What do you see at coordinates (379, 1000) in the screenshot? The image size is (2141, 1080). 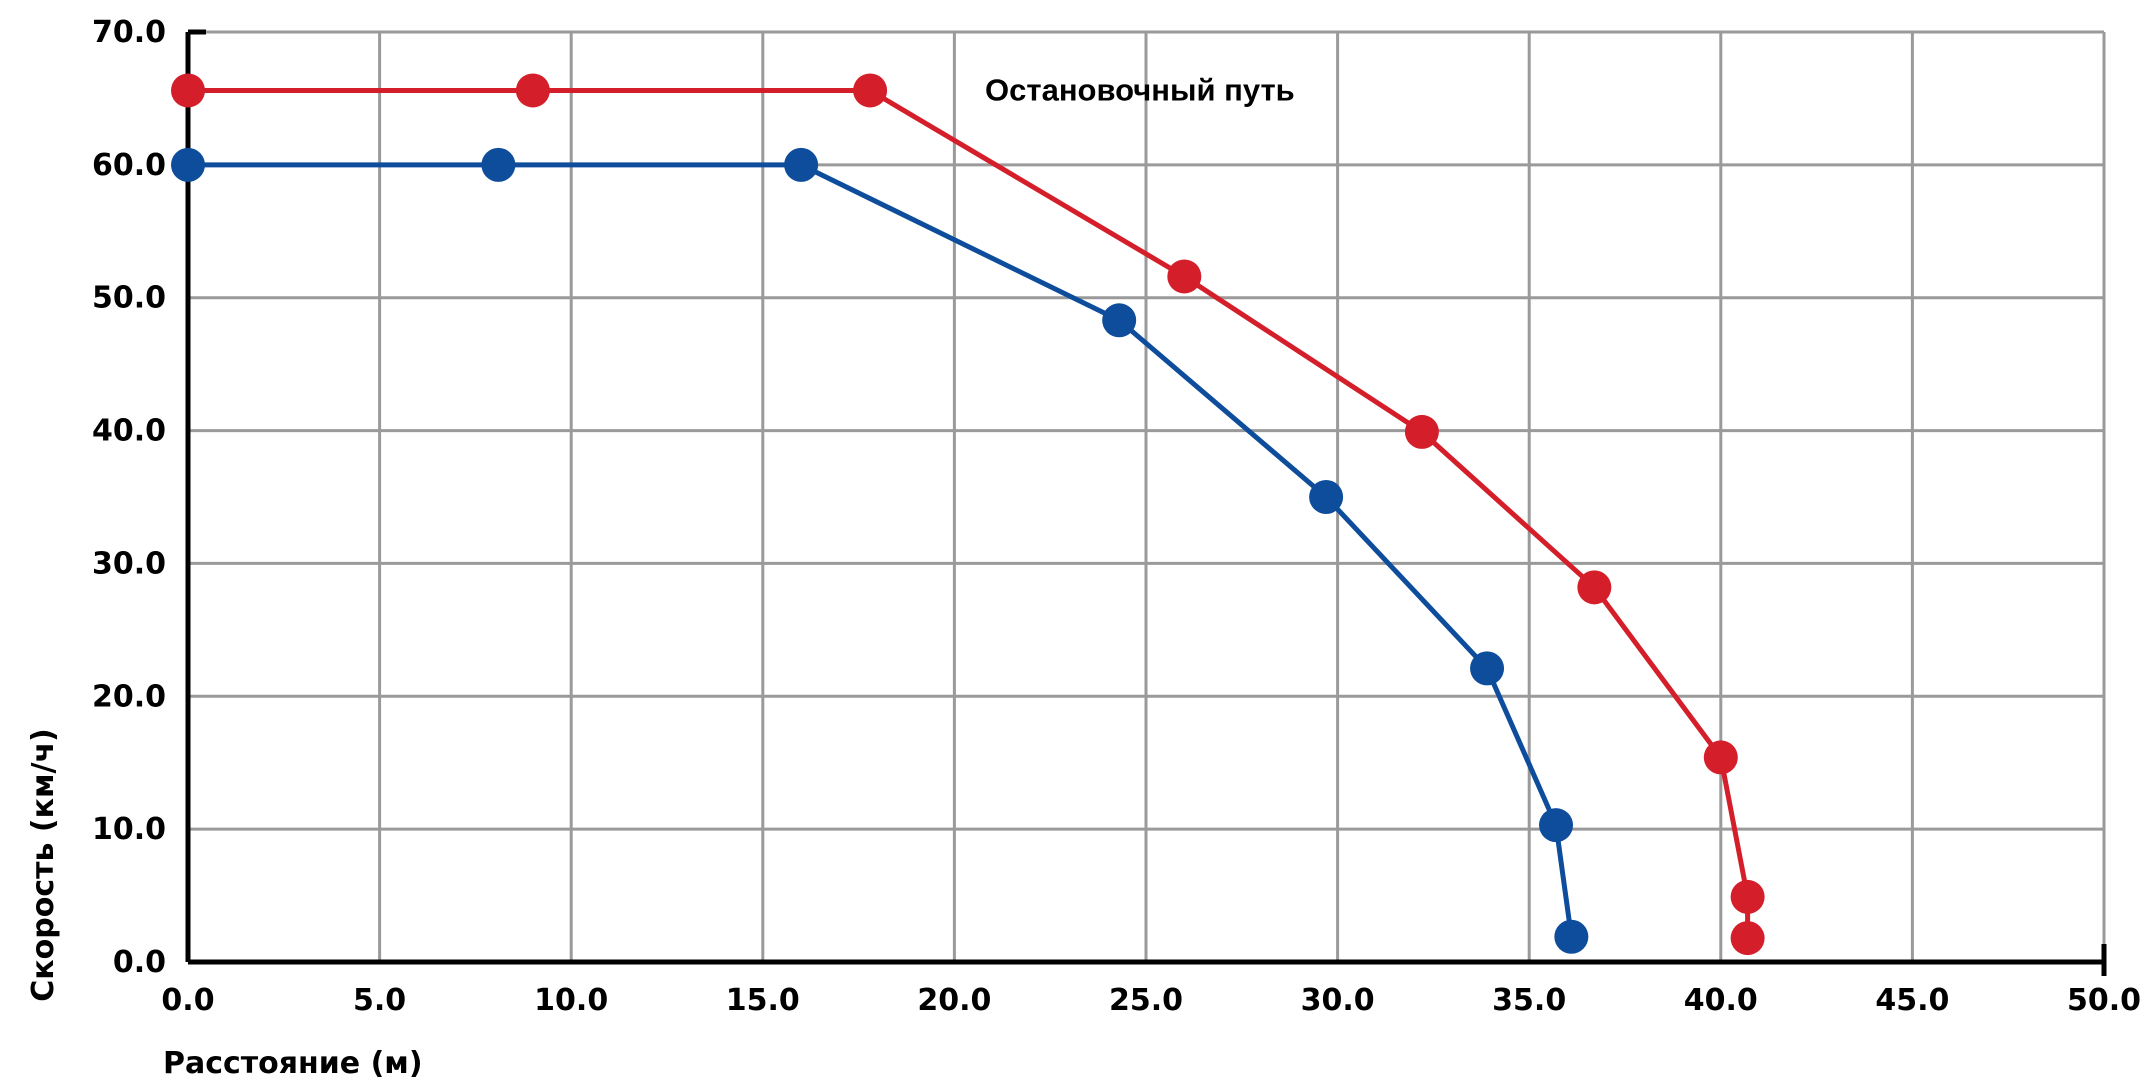 I see `x-tick-label: 5.0` at bounding box center [379, 1000].